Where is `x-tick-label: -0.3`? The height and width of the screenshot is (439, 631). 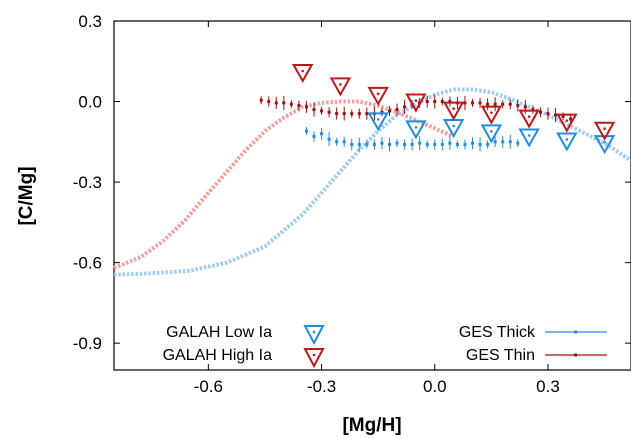 x-tick-label: -0.3 is located at coordinates (321, 386).